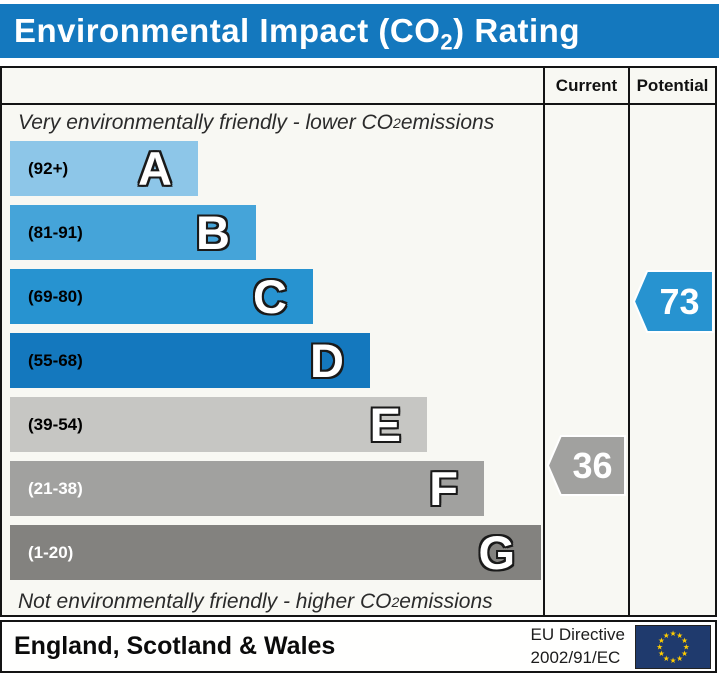  What do you see at coordinates (55, 232) in the screenshot?
I see `band-b-range-label: (81-91)` at bounding box center [55, 232].